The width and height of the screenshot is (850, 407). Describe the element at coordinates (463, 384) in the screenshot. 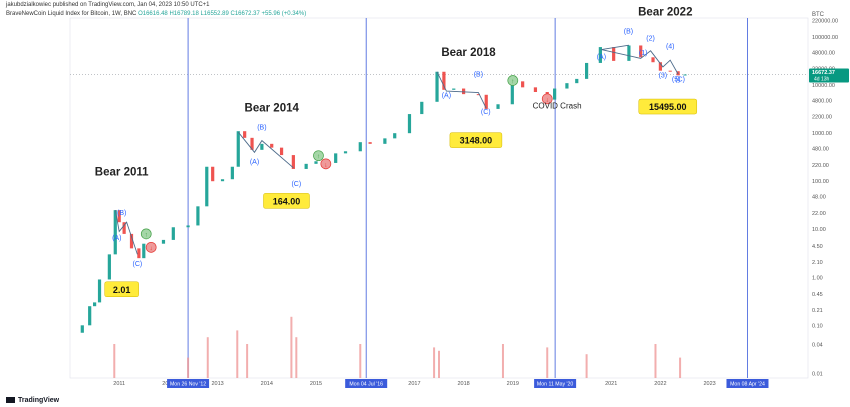

I see `year-tick-label: 2018` at that location.